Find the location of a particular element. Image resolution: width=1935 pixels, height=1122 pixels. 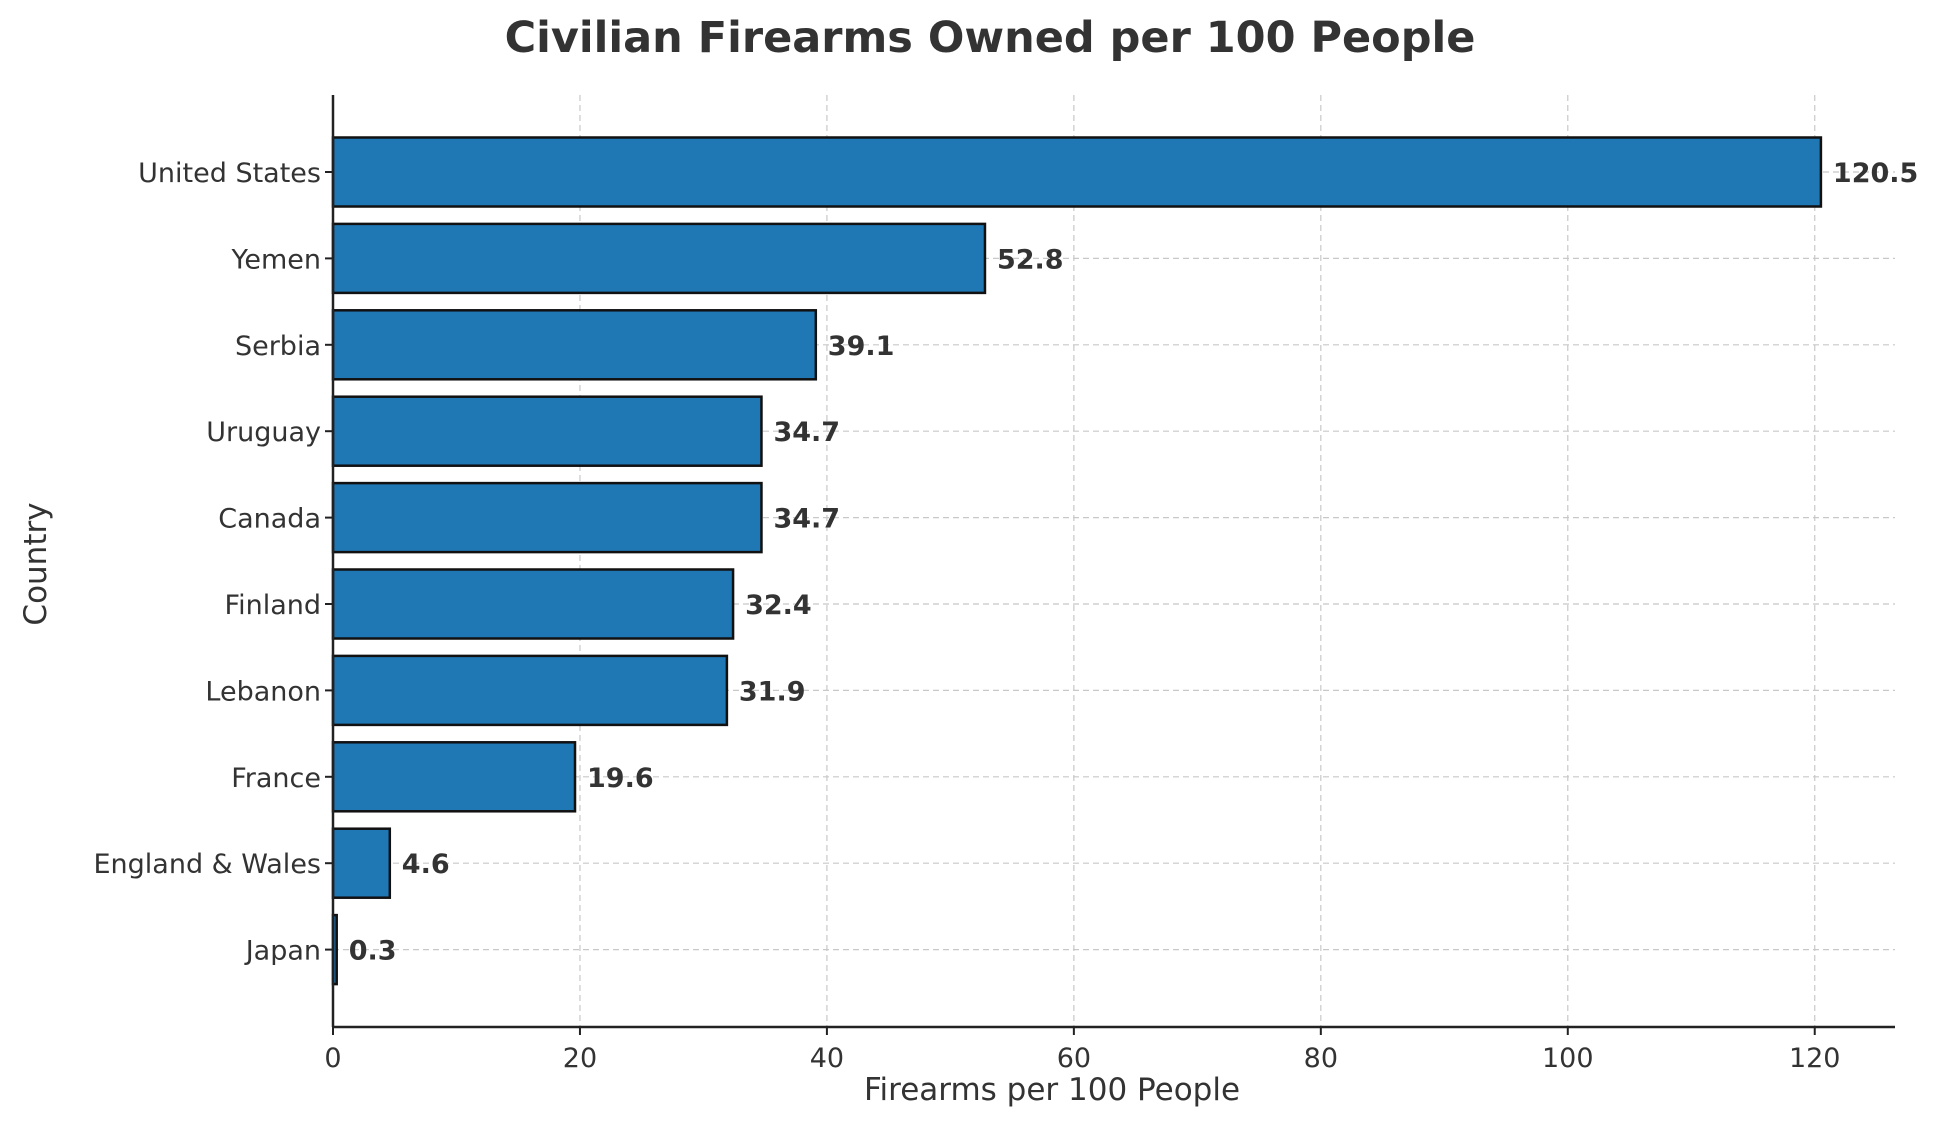

x-tick-label: 20 is located at coordinates (580, 1058).